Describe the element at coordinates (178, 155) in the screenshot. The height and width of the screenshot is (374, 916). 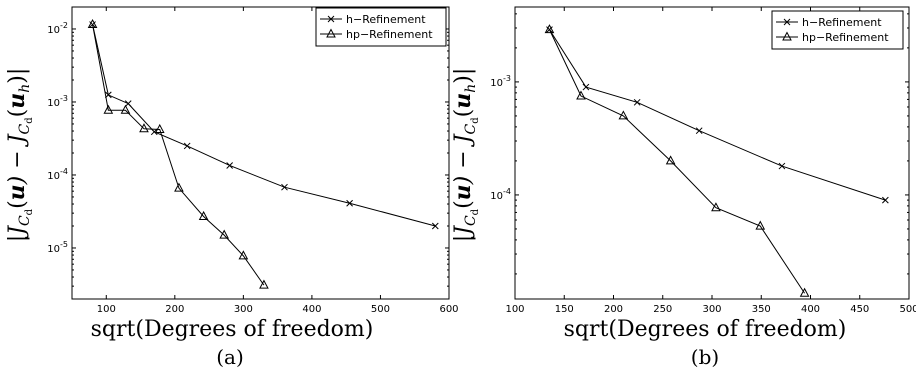
I see `series-line-hp-refinement` at that location.